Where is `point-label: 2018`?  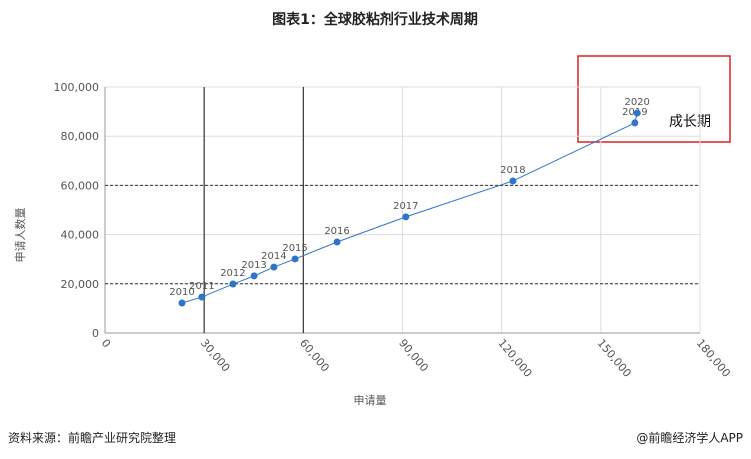
point-label: 2018 is located at coordinates (512, 170).